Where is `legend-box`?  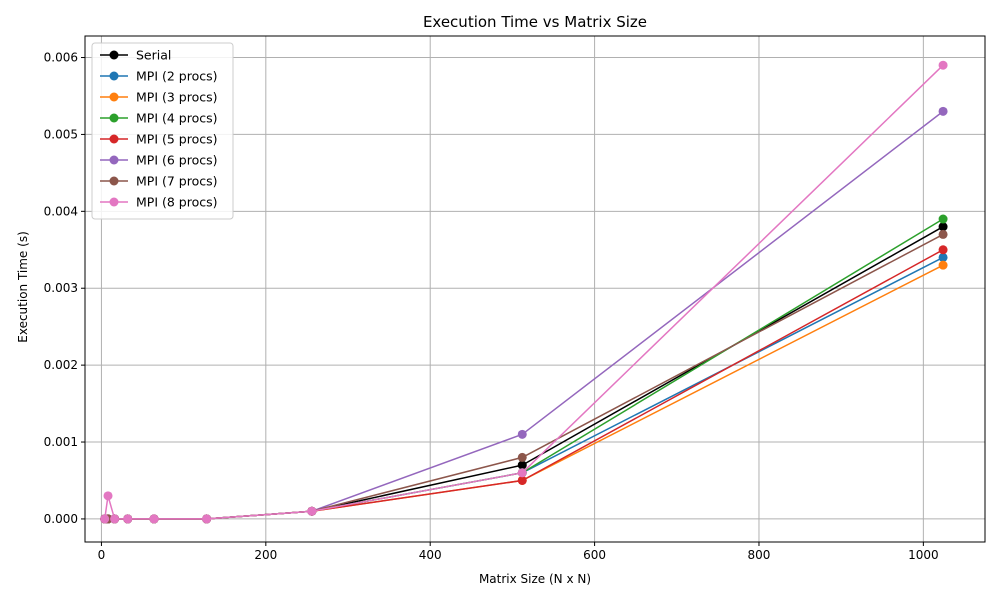 legend-box is located at coordinates (162, 131).